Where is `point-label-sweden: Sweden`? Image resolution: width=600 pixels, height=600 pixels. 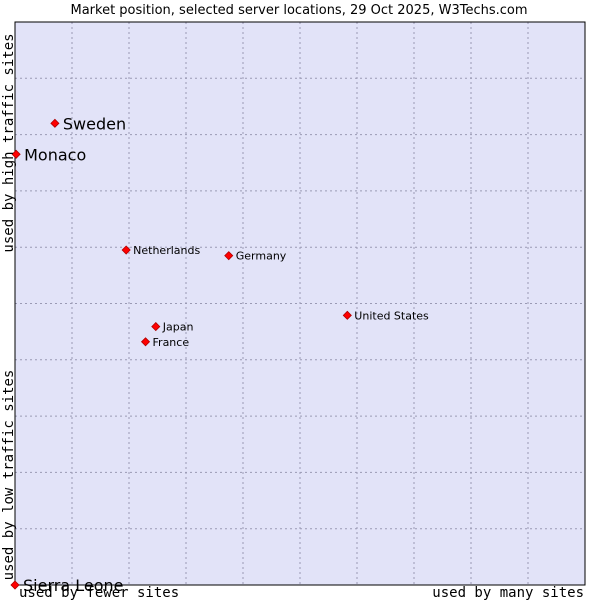 point-label-sweden: Sweden is located at coordinates (94, 123).